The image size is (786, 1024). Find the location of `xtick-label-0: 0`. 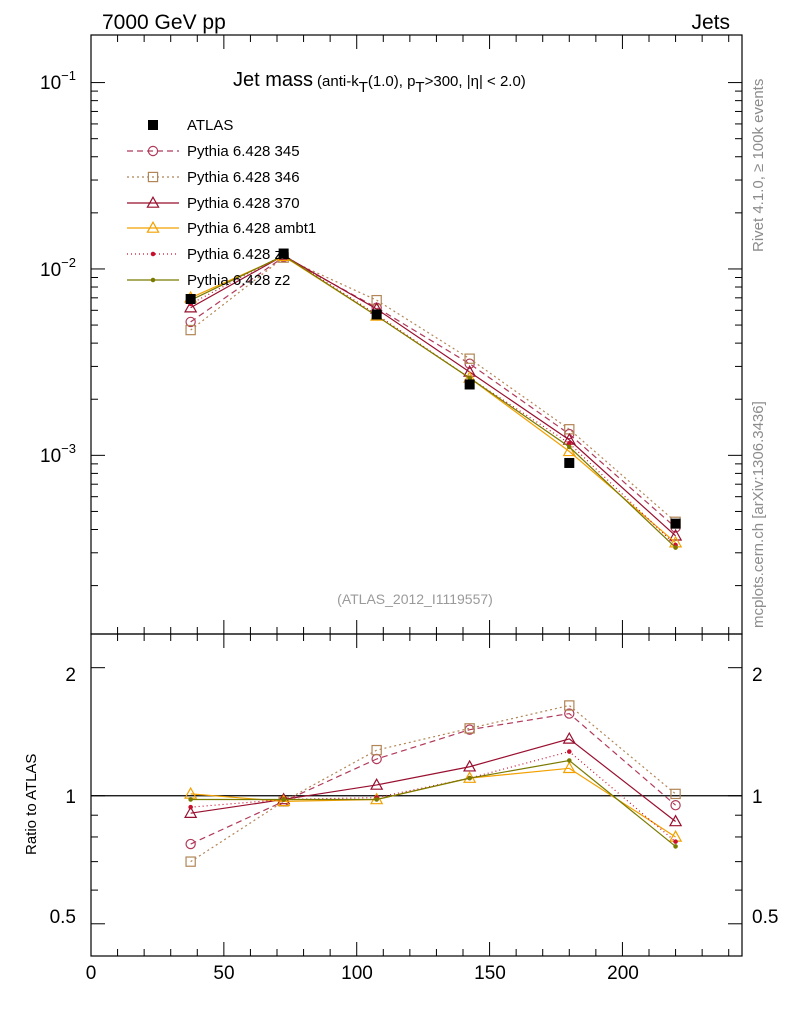

xtick-label-0: 0 is located at coordinates (91, 973).